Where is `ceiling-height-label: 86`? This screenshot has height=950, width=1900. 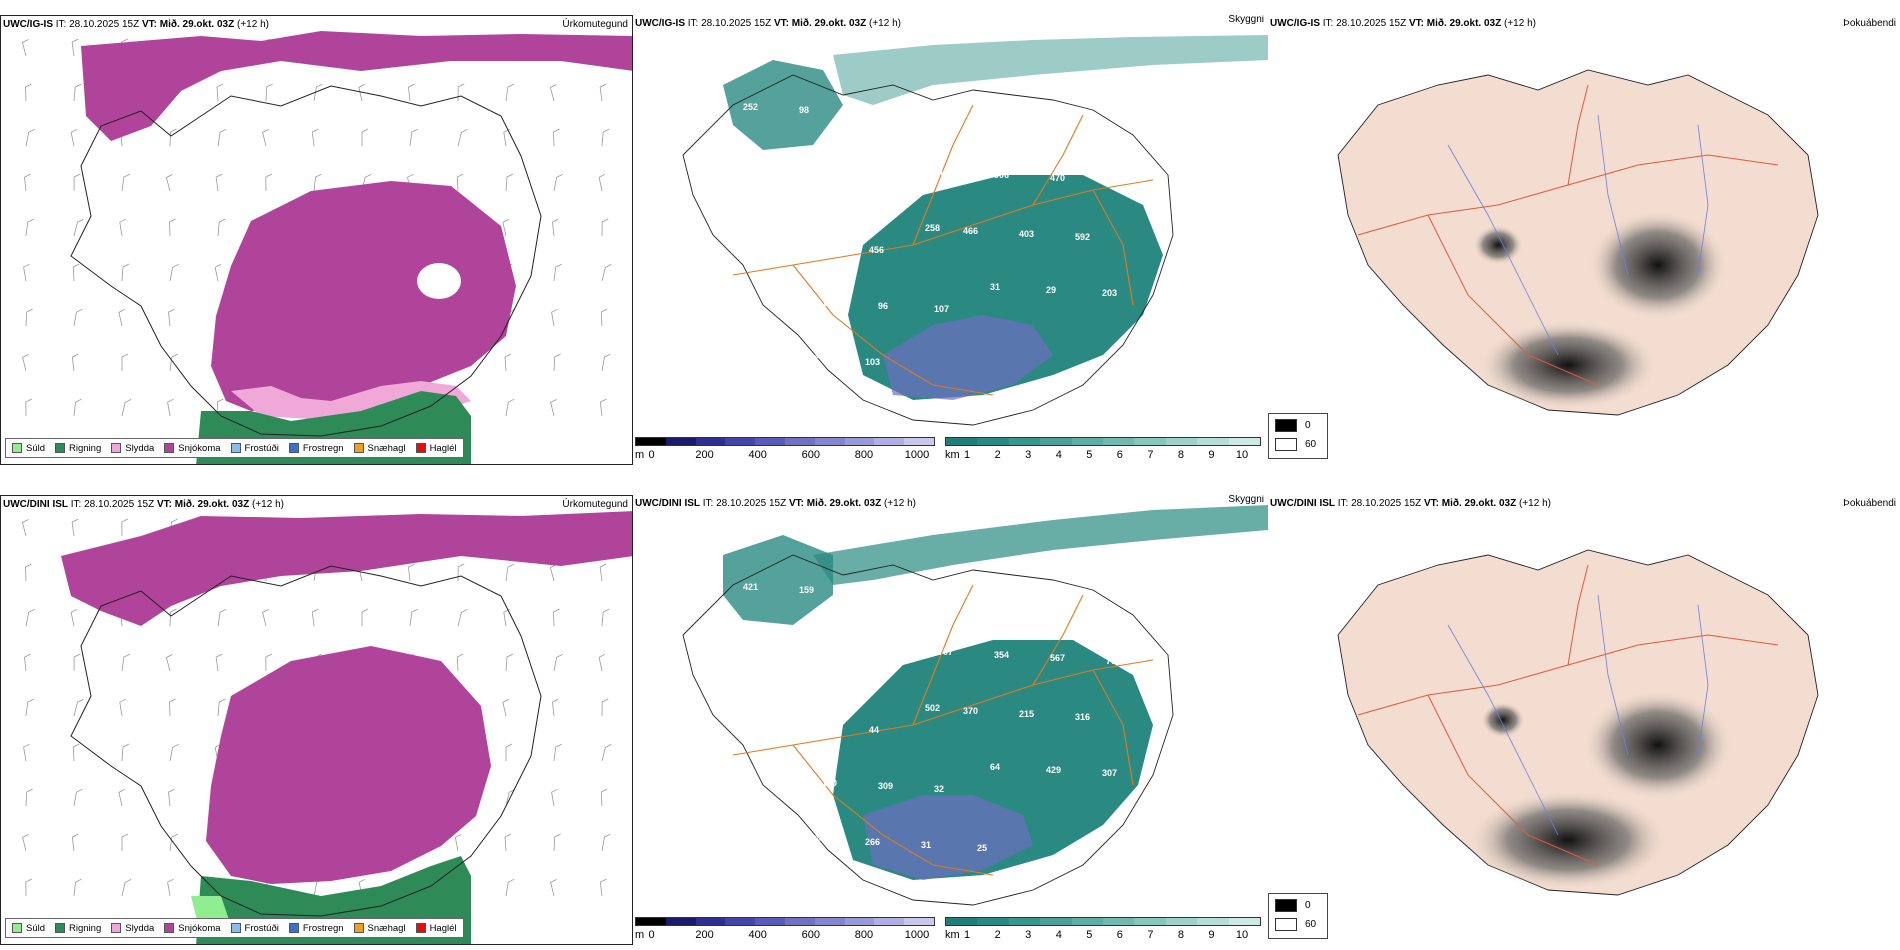 ceiling-height-label: 86 is located at coordinates (916, 116).